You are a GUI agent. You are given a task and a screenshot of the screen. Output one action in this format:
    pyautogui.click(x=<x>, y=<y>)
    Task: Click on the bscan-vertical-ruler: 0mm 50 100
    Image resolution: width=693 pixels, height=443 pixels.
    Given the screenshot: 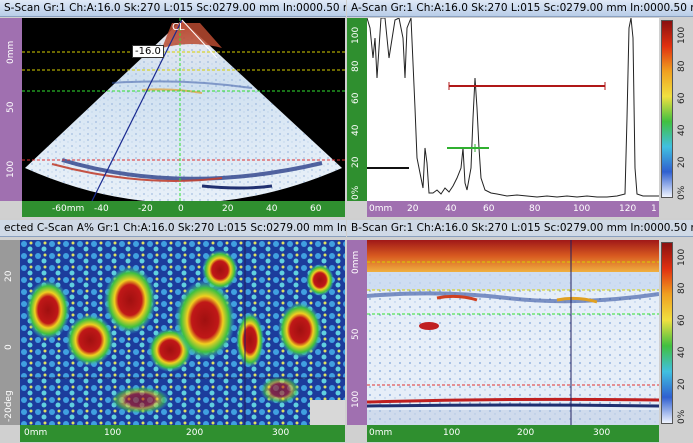 What is the action you would take?
    pyautogui.click(x=357, y=332)
    